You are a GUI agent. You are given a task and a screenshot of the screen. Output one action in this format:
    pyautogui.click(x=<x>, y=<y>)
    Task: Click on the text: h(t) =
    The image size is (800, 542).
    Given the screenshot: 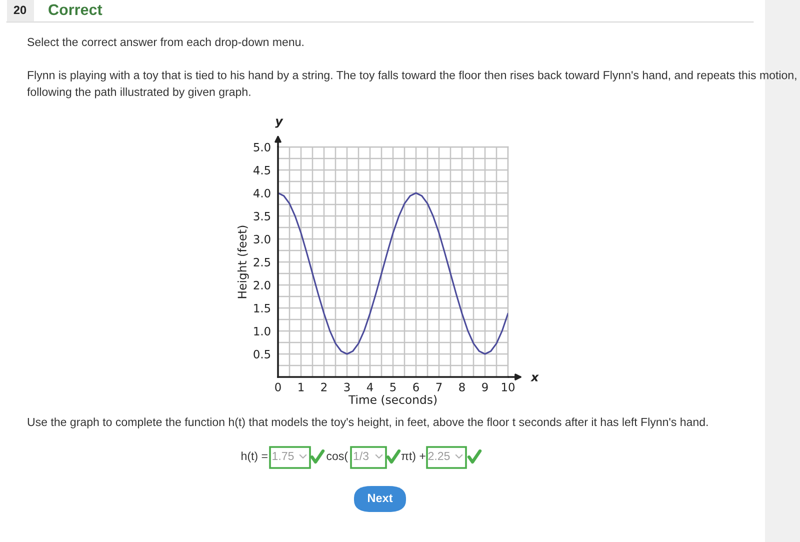 What is the action you would take?
    pyautogui.click(x=255, y=457)
    